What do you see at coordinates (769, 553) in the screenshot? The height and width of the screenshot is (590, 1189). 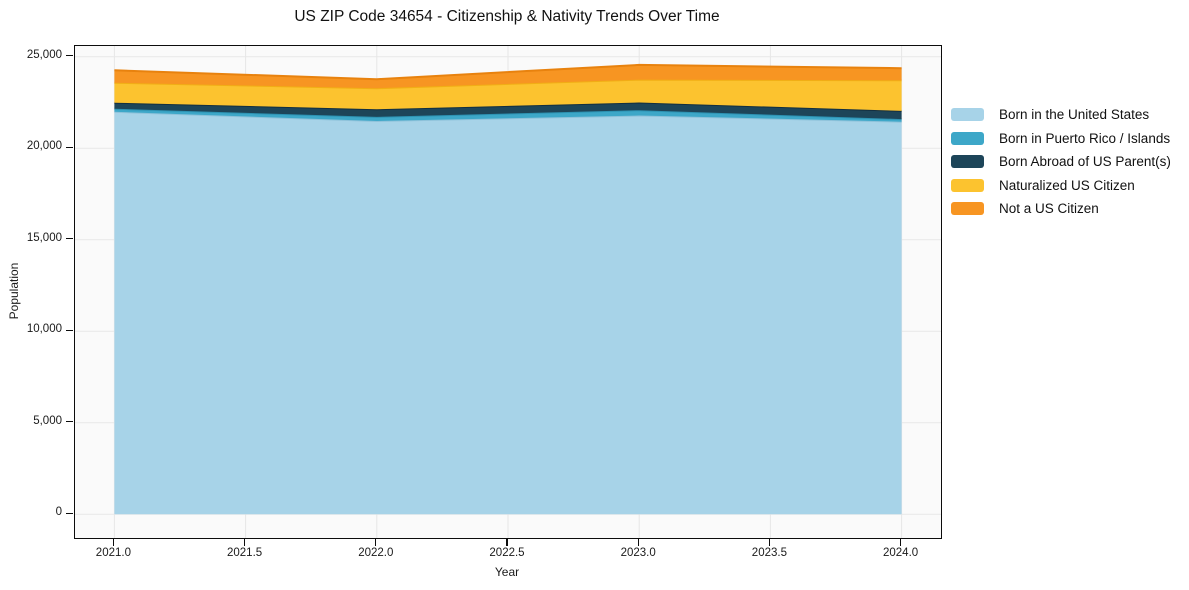 I see `x-tick-label: 2023.5` at bounding box center [769, 553].